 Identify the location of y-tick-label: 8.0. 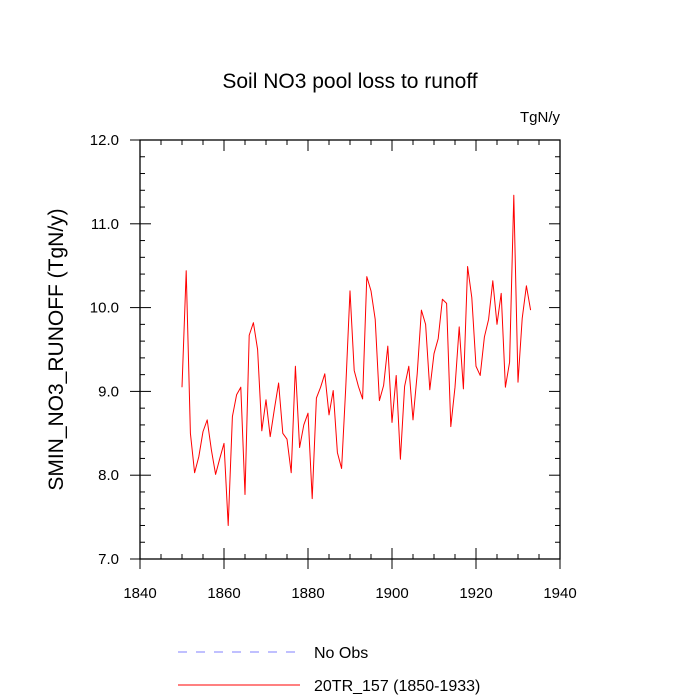
(108, 475).